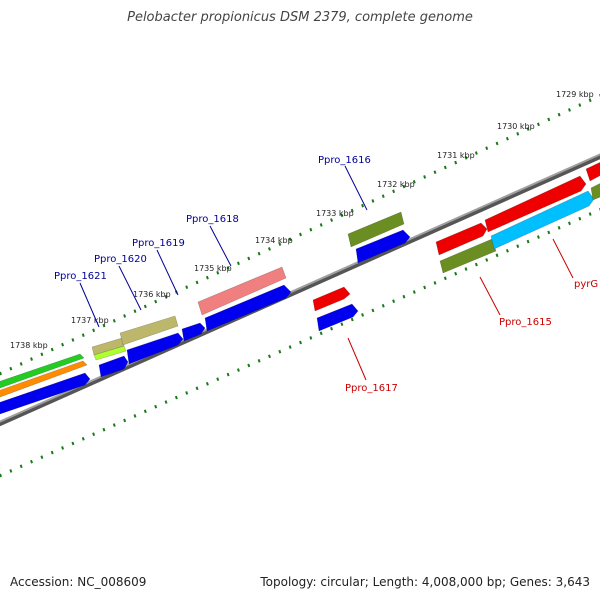 The image size is (600, 600). Describe the element at coordinates (149, 330) in the screenshot. I see `gene-bar-khaki` at that location.